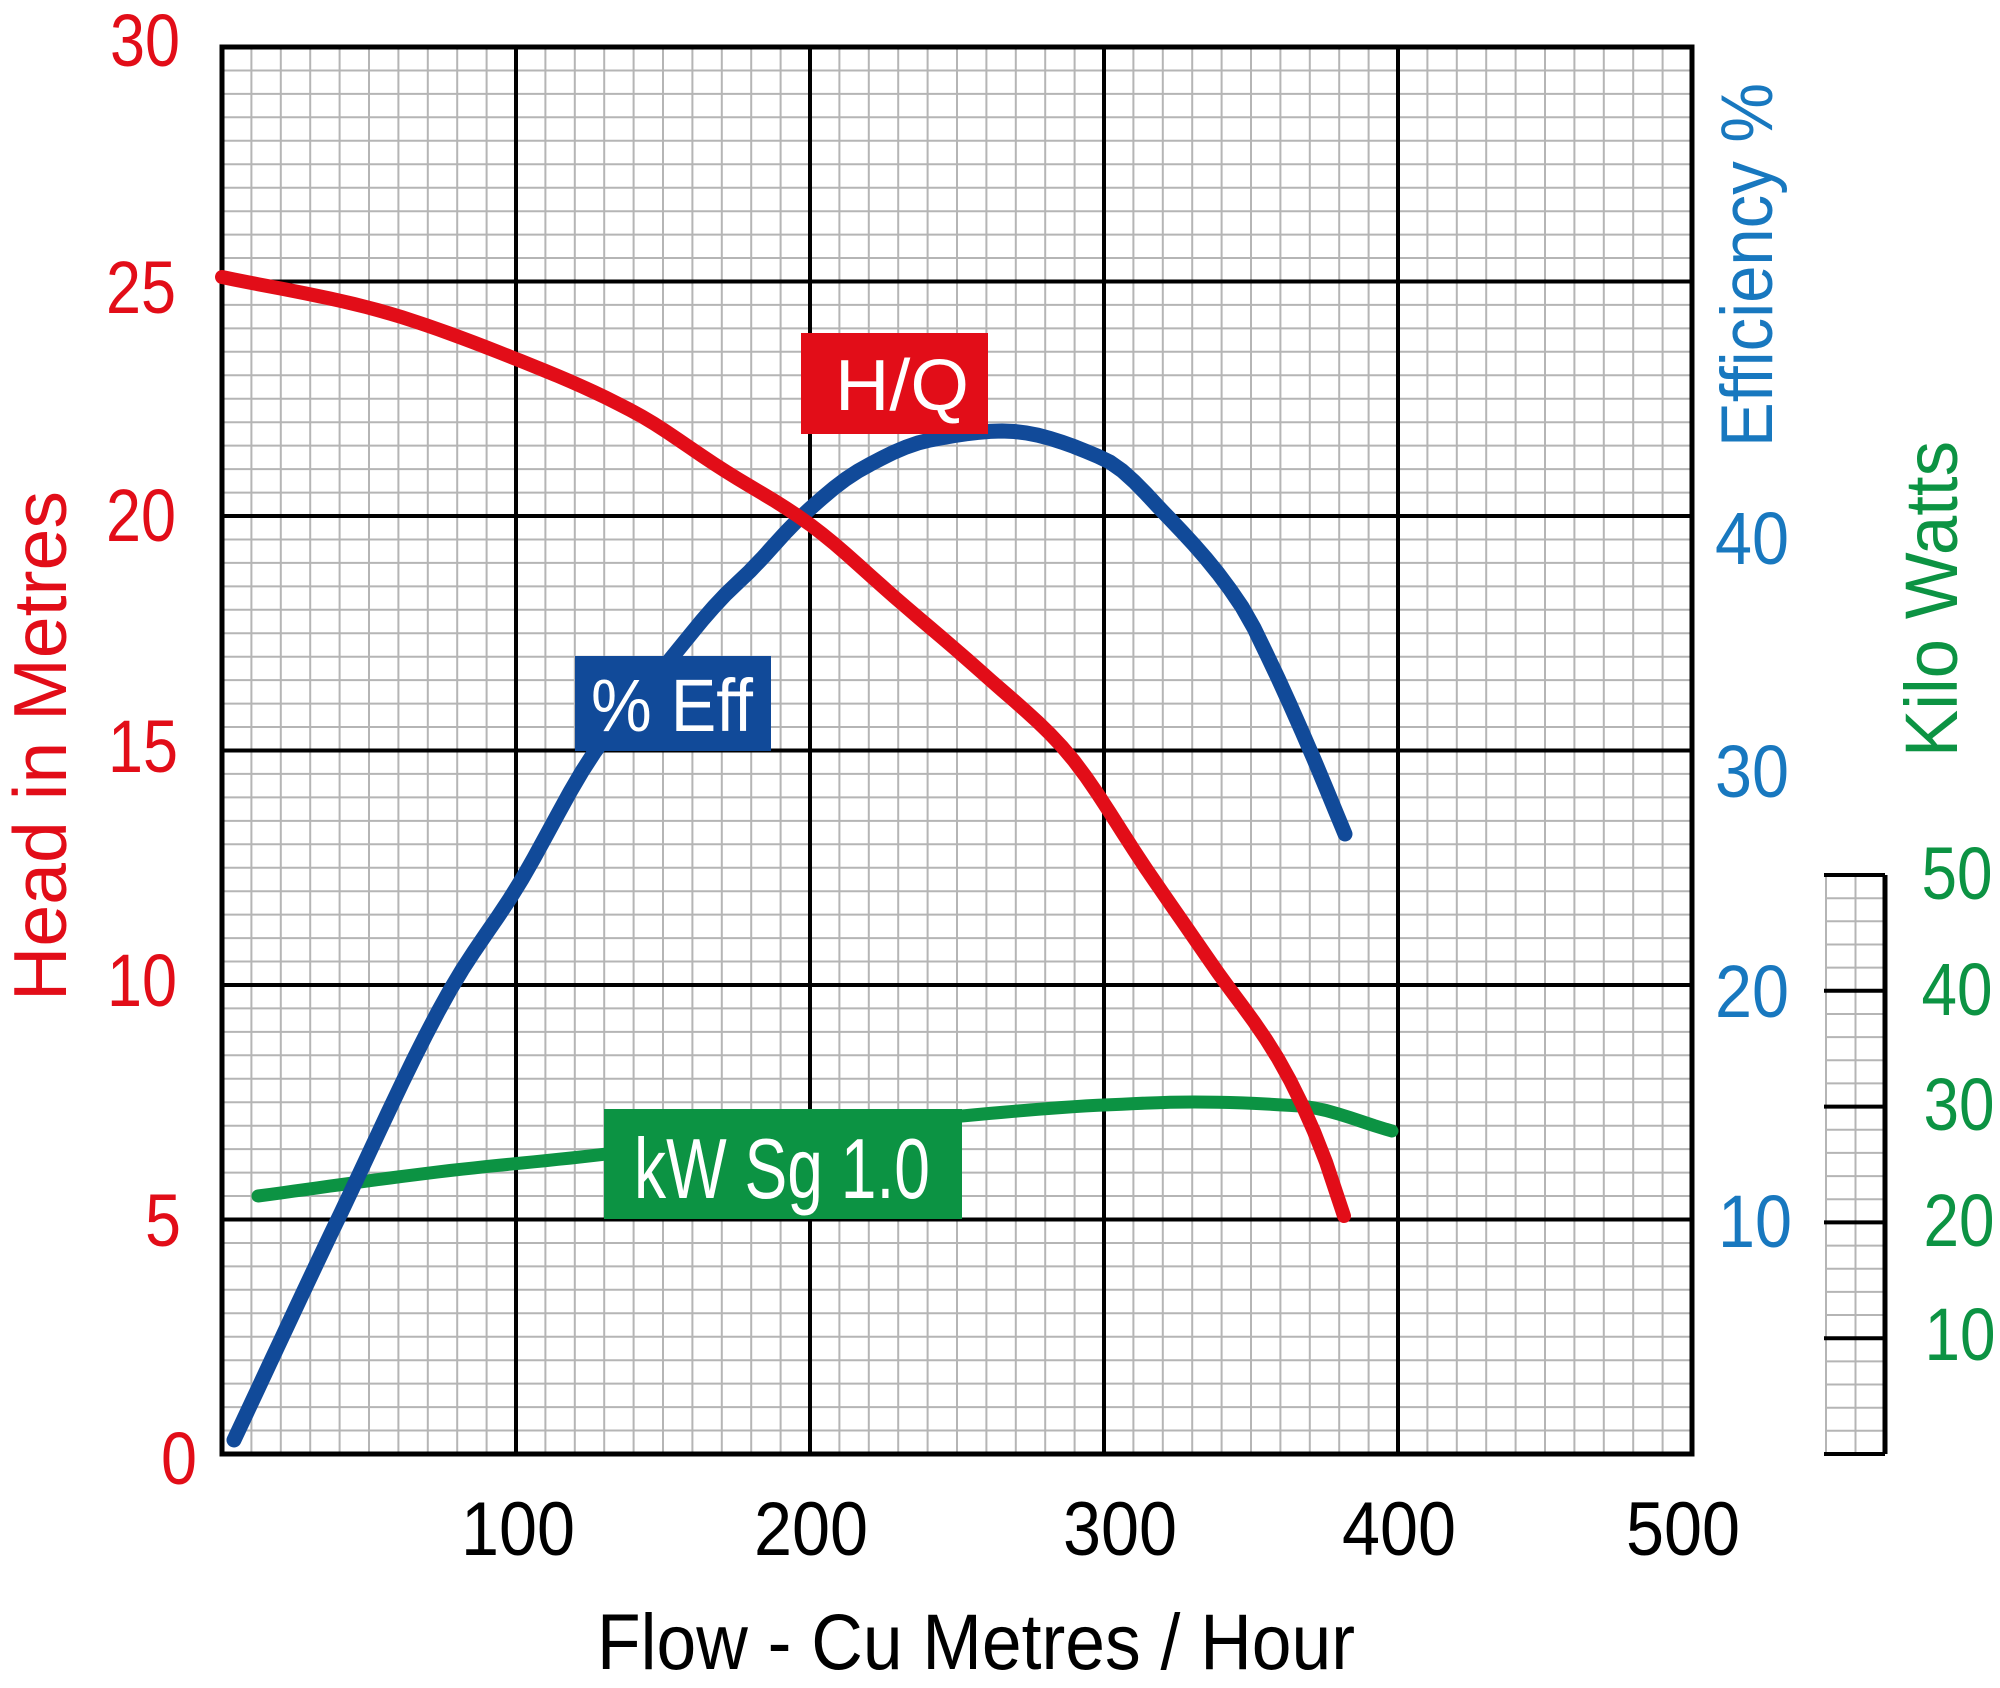 The width and height of the screenshot is (2000, 1688). What do you see at coordinates (976, 1641) in the screenshot?
I see `svg-text: Flow - Cu Metres / Hour` at bounding box center [976, 1641].